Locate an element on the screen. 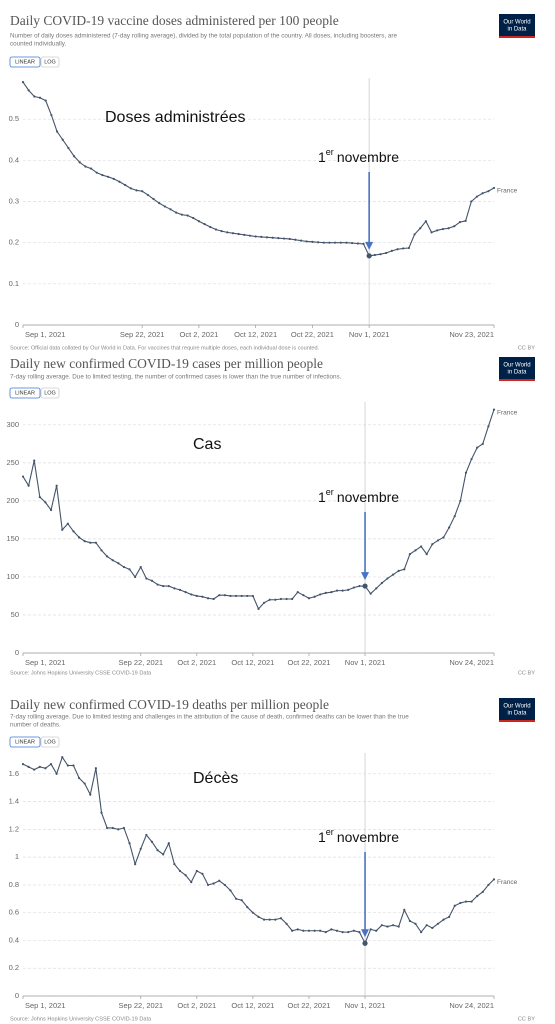 The image size is (555, 1024). y-tick-label: 0.2 is located at coordinates (14, 967).